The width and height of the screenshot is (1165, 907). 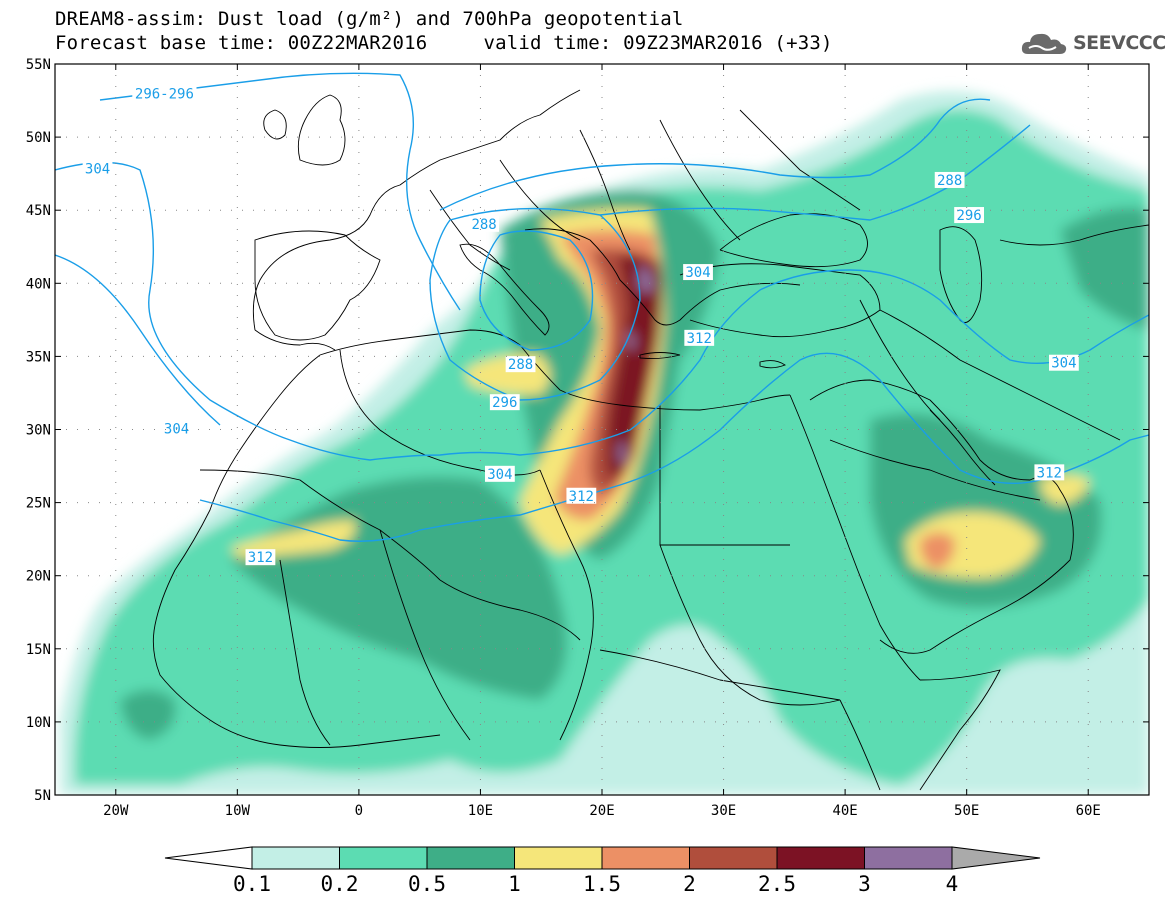 What do you see at coordinates (952, 884) in the screenshot?
I see `colorbar-label: 4` at bounding box center [952, 884].